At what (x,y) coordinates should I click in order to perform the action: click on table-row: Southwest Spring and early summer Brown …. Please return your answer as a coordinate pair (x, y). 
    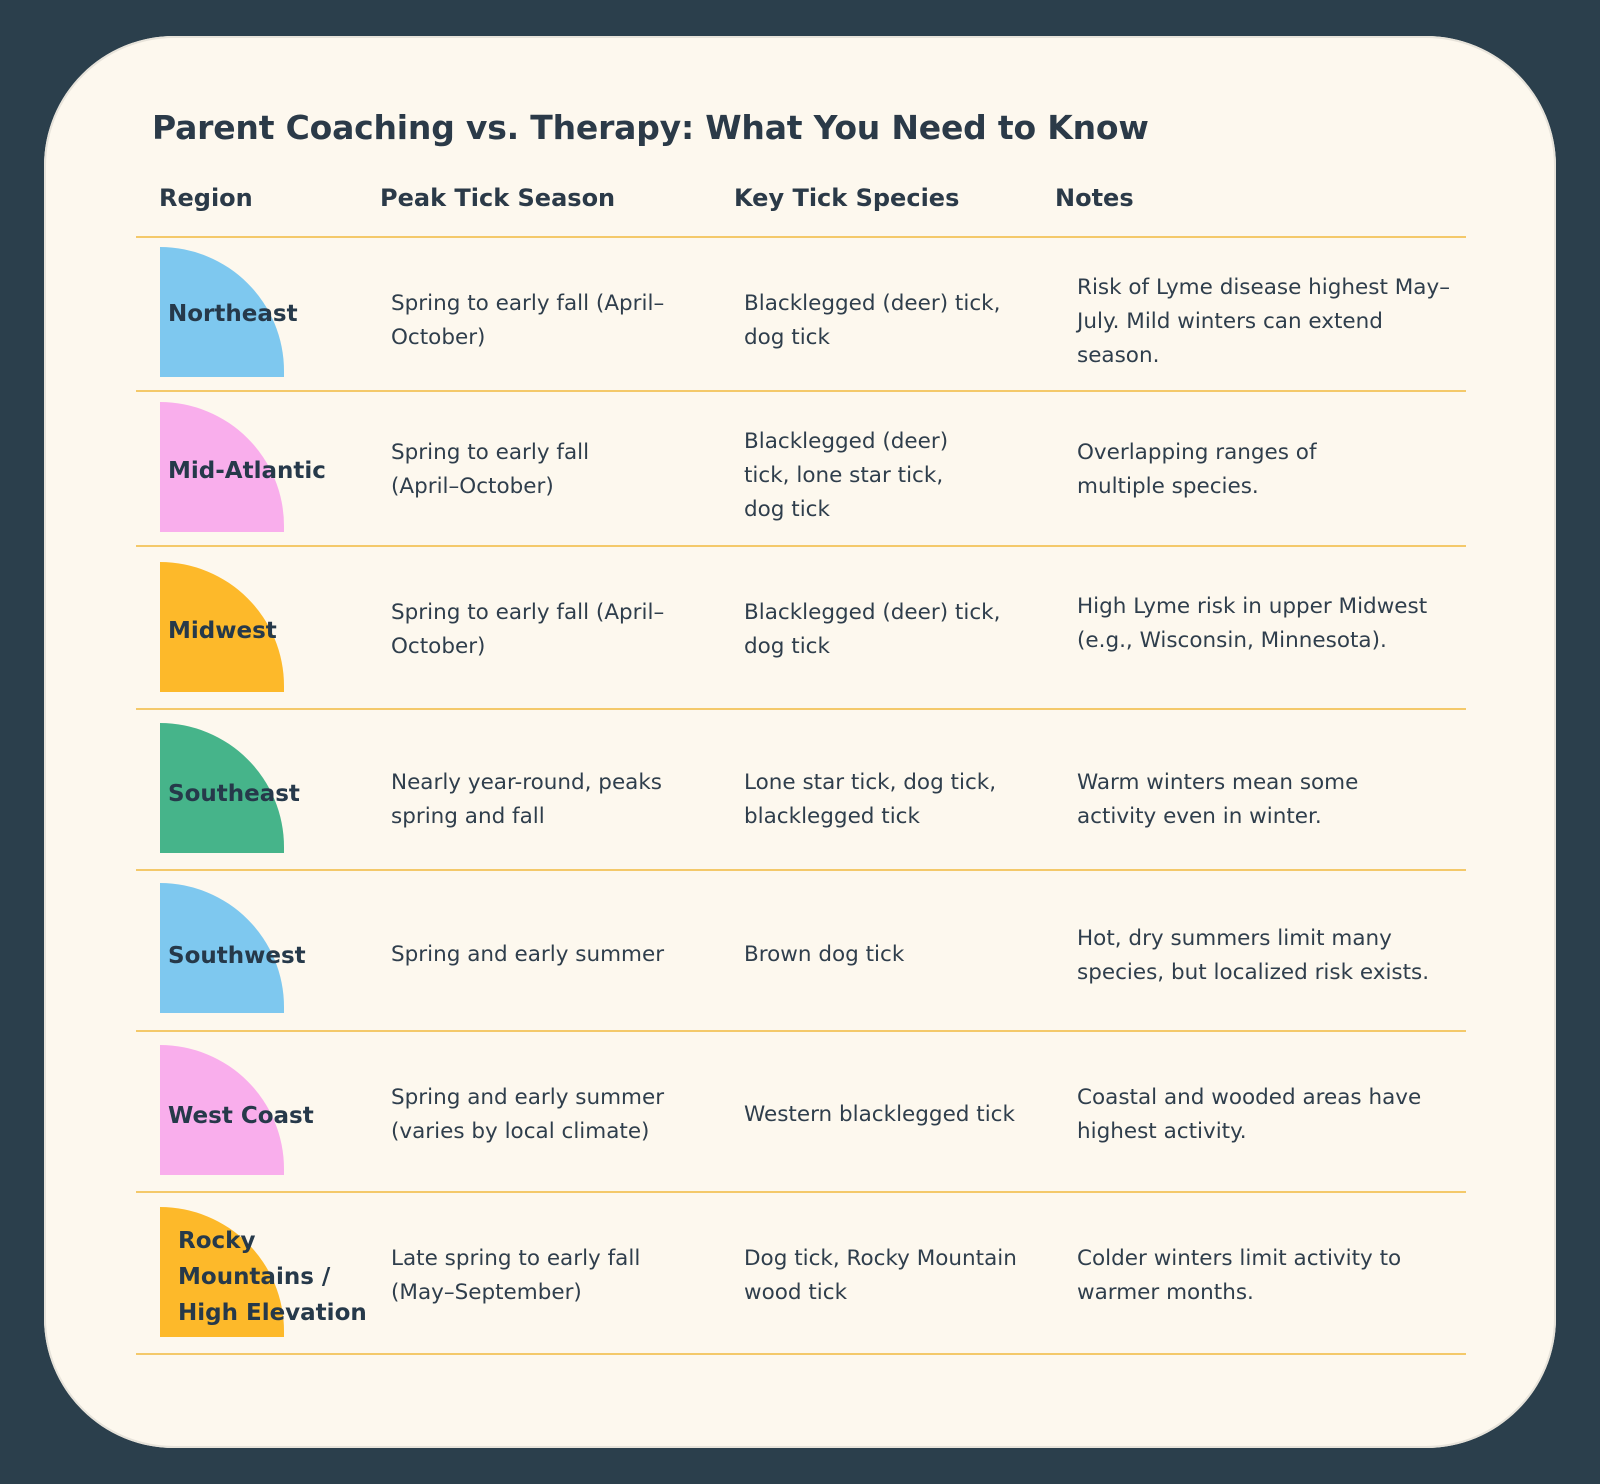
    Looking at the image, I should click on (801, 951).